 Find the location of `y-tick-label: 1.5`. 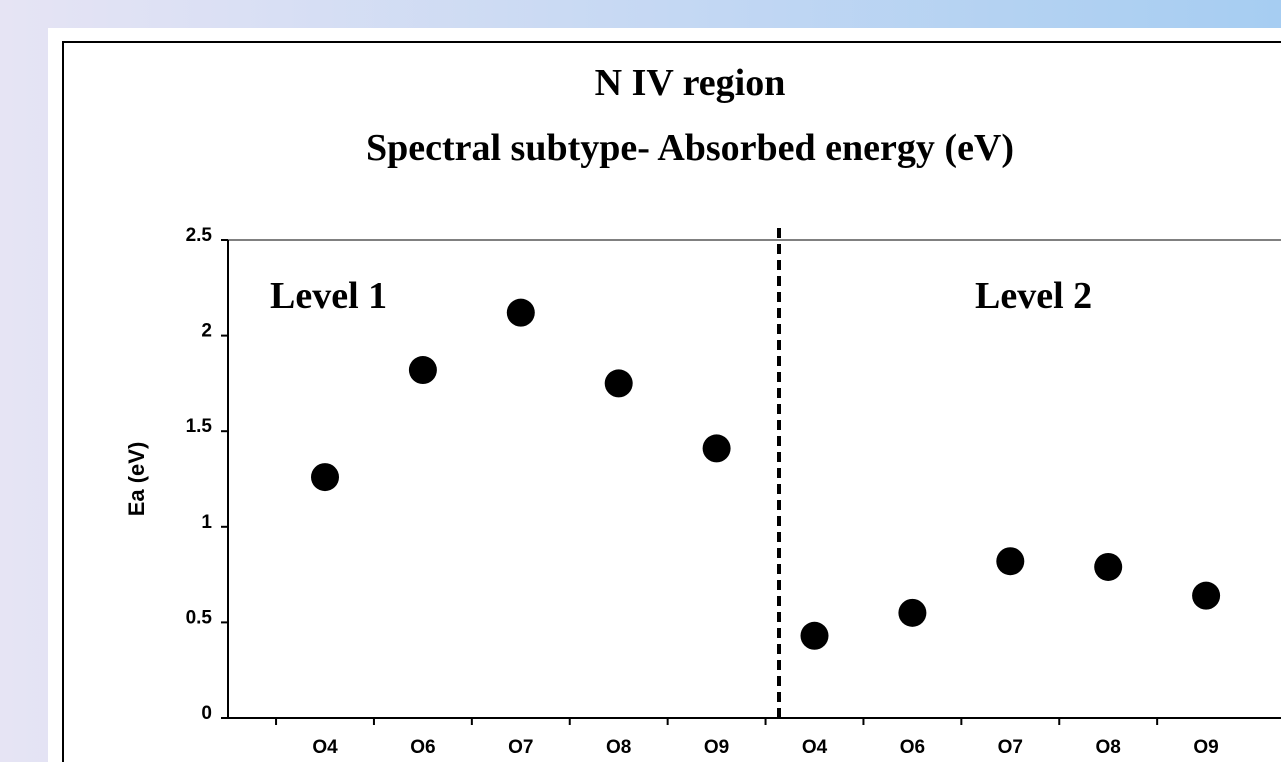

y-tick-label: 1.5 is located at coordinates (199, 426).